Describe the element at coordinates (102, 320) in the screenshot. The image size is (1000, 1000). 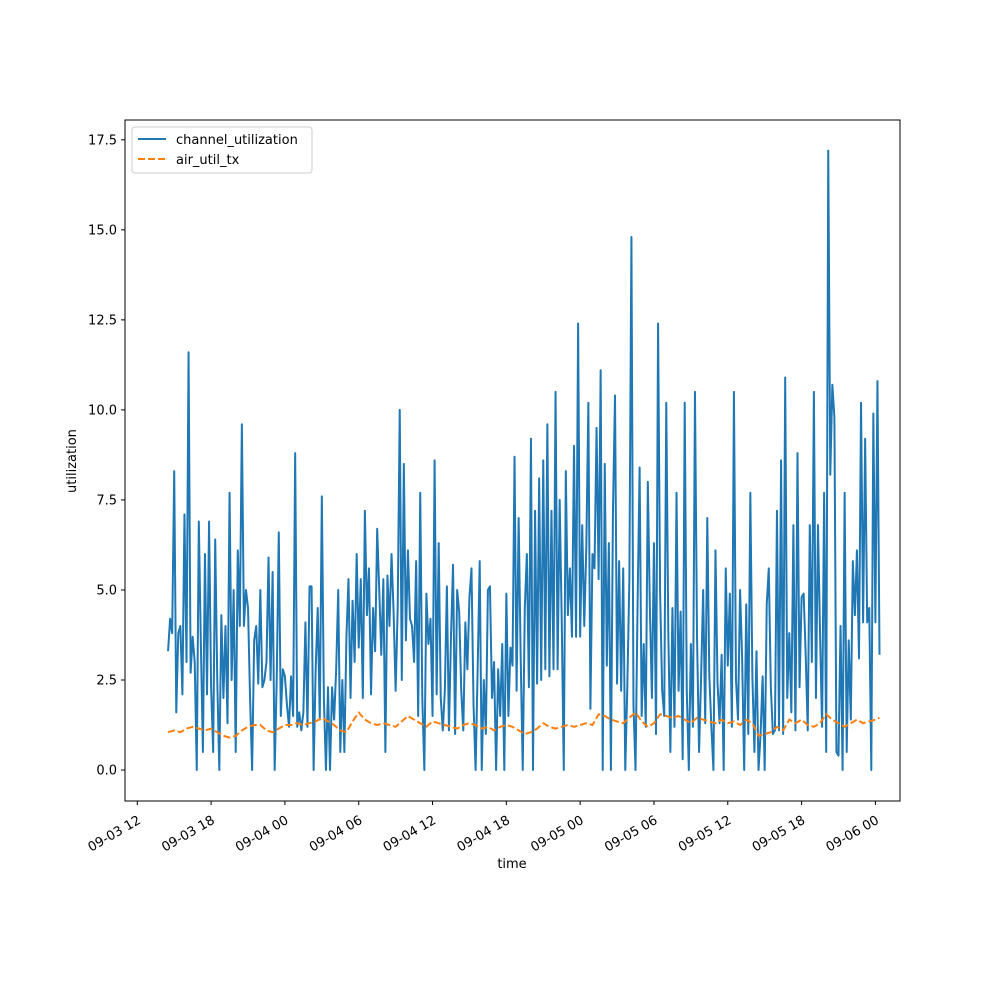
I see `y-tick-label: 12.5` at that location.